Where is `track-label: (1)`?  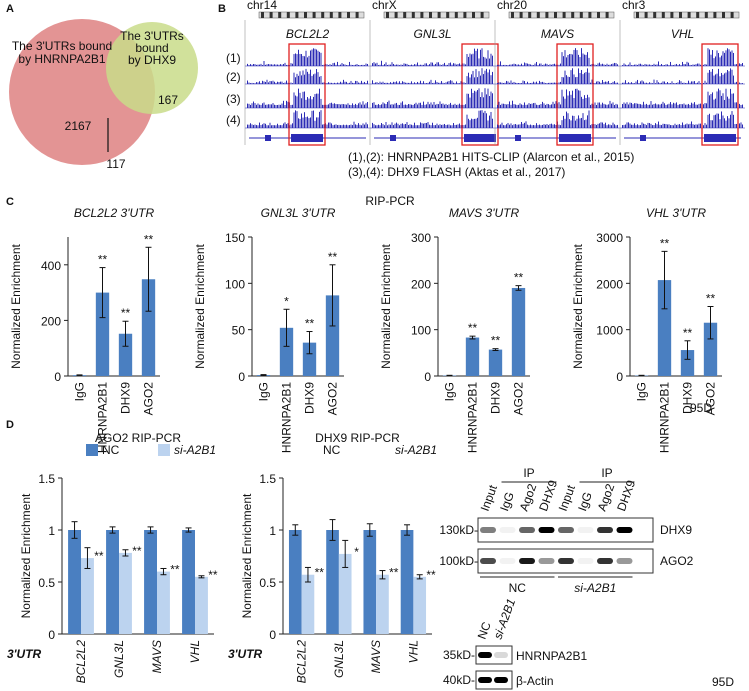
track-label: (1) is located at coordinates (233, 58).